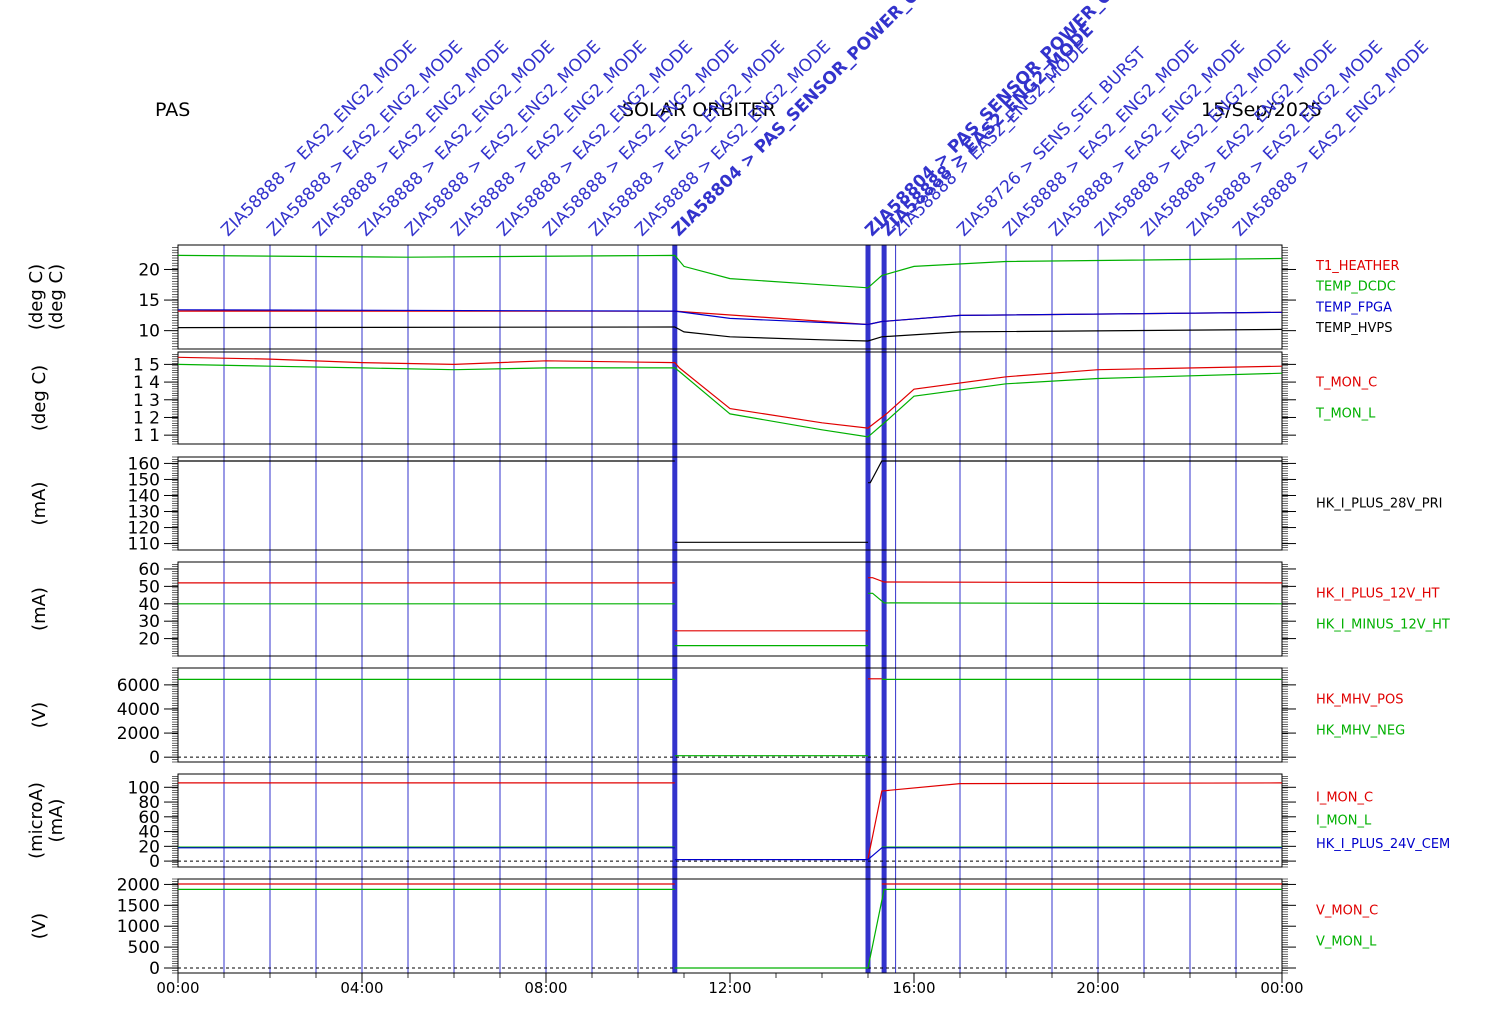 The height and width of the screenshot is (1020, 1512). What do you see at coordinates (144, 480) in the screenshot?
I see `y-tick-label: 150` at bounding box center [144, 480].